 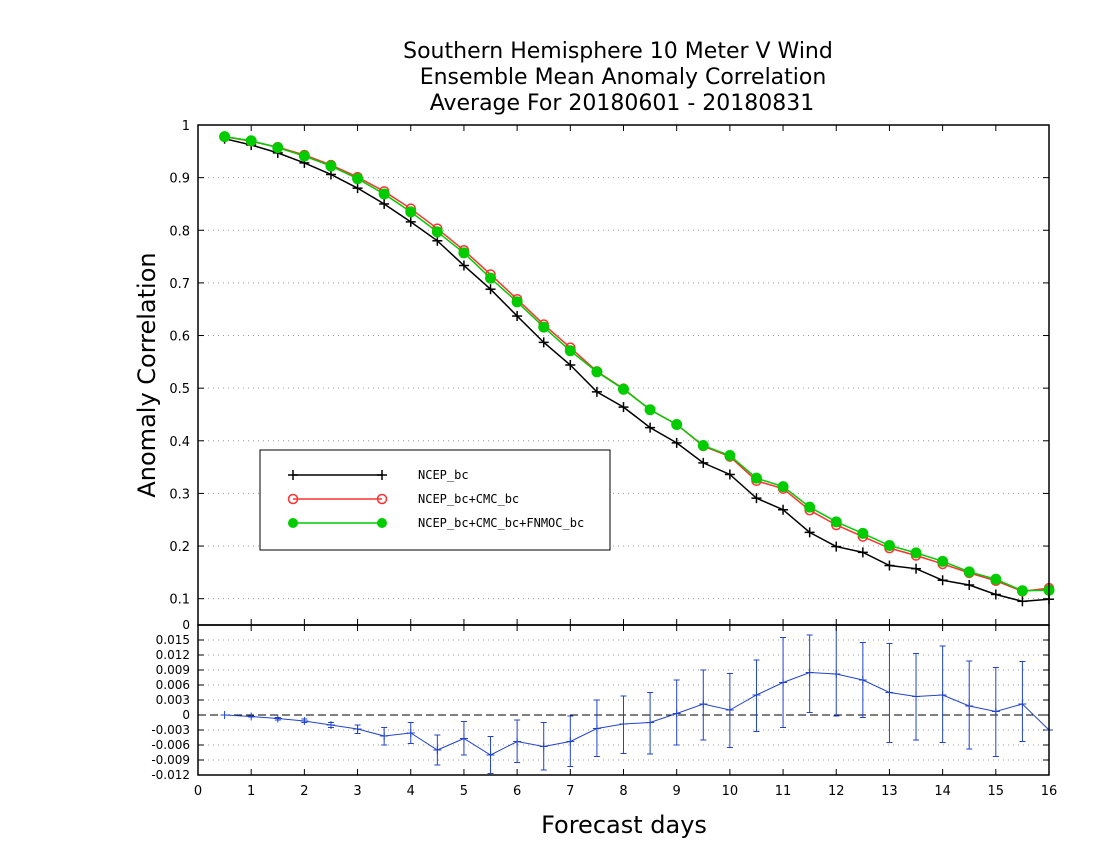 I want to click on bottom-y-tick-label: 0.006, so click(x=173, y=685).